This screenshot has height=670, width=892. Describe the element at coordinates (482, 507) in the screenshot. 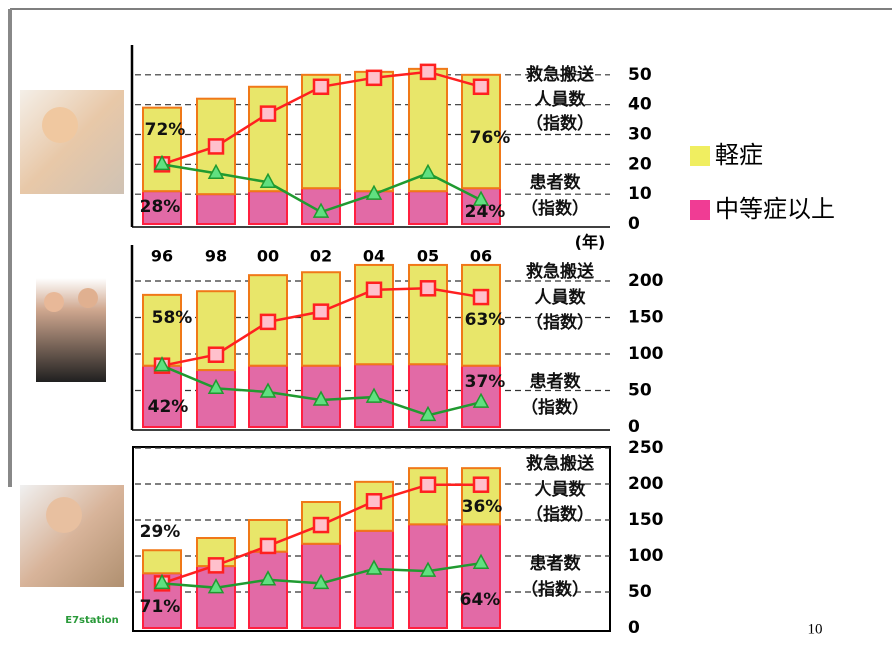

I see `share-label: 36%` at that location.